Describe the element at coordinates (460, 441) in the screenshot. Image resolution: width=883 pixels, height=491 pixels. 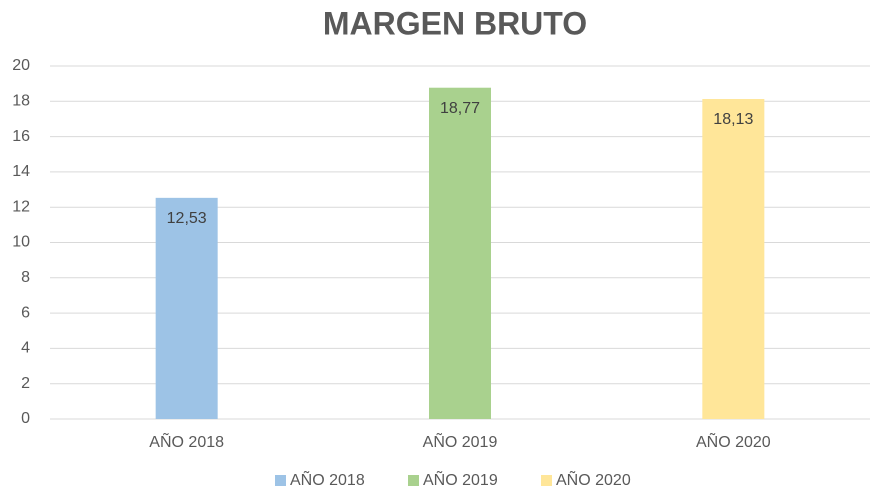
I see `x-tick-label: AÑO 2019` at that location.